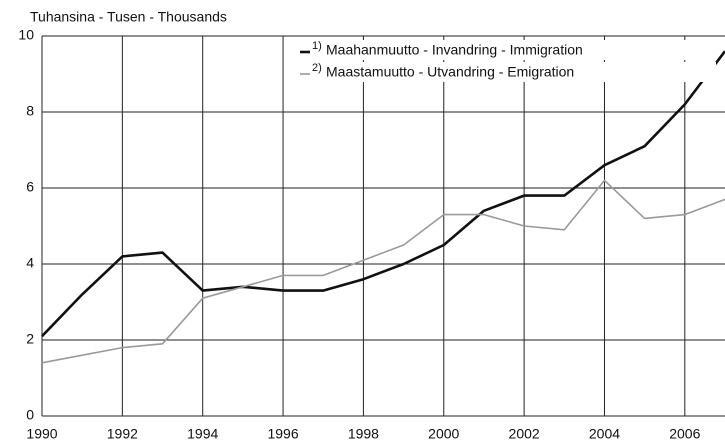 The image size is (725, 444). I want to click on y-axis-label: Tuhansina - Tusen - Thousands, so click(128, 17).